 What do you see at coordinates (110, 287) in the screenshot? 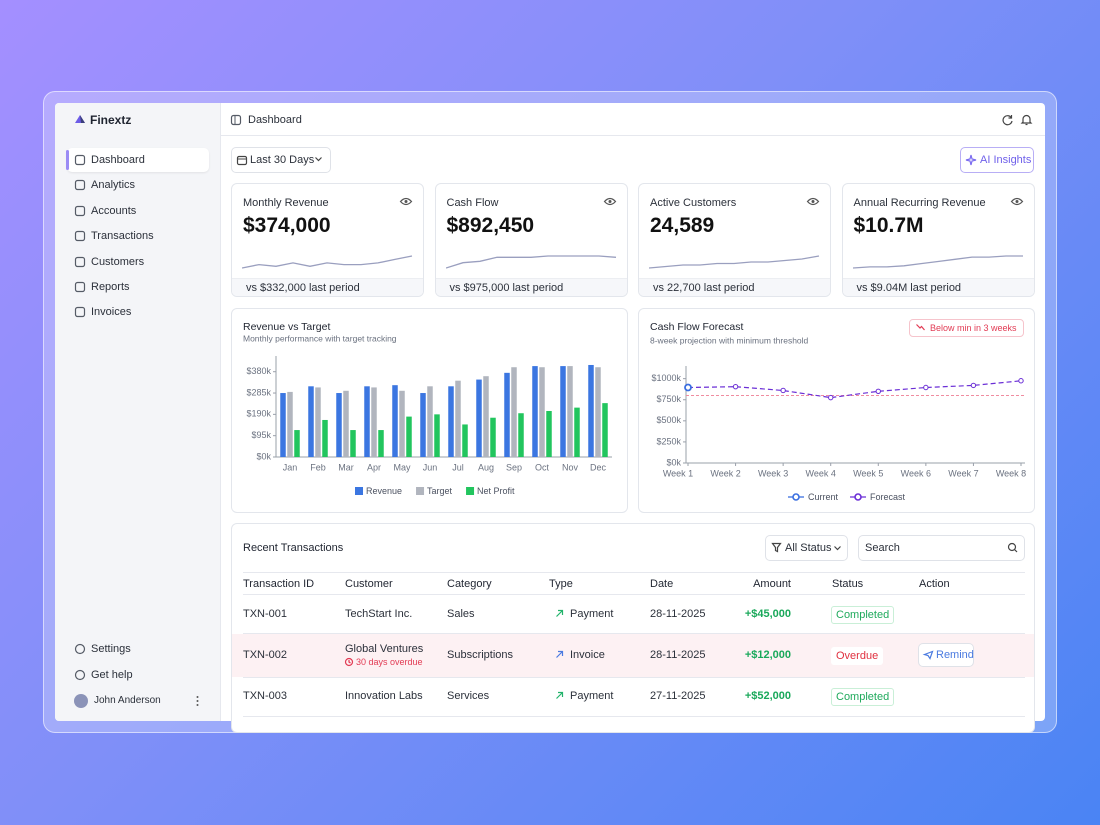
I see `nav-item: Reports` at bounding box center [110, 287].